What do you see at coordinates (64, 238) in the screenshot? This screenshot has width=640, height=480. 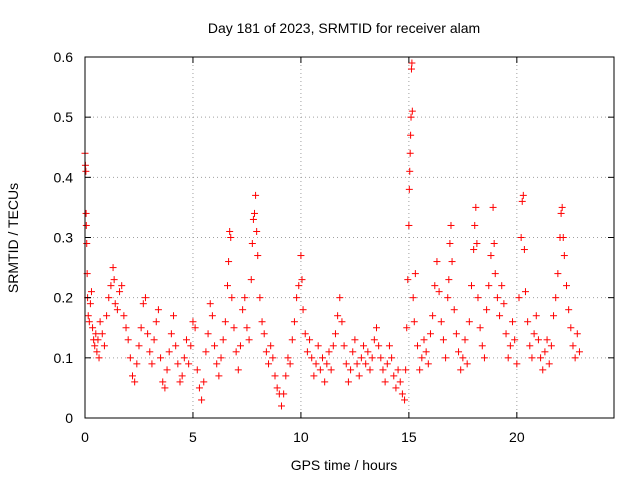 I see `y-tick-label: 0.3` at bounding box center [64, 238].